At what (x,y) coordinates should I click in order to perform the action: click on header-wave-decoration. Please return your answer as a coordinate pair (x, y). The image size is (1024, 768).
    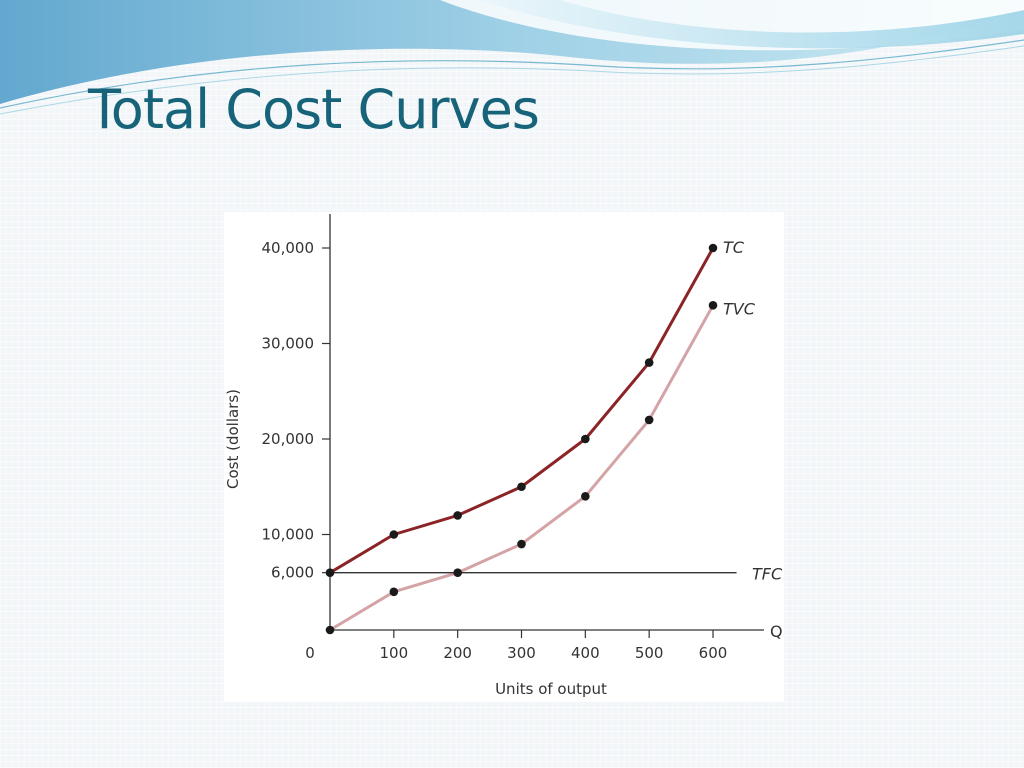
    Looking at the image, I should click on (512, 57).